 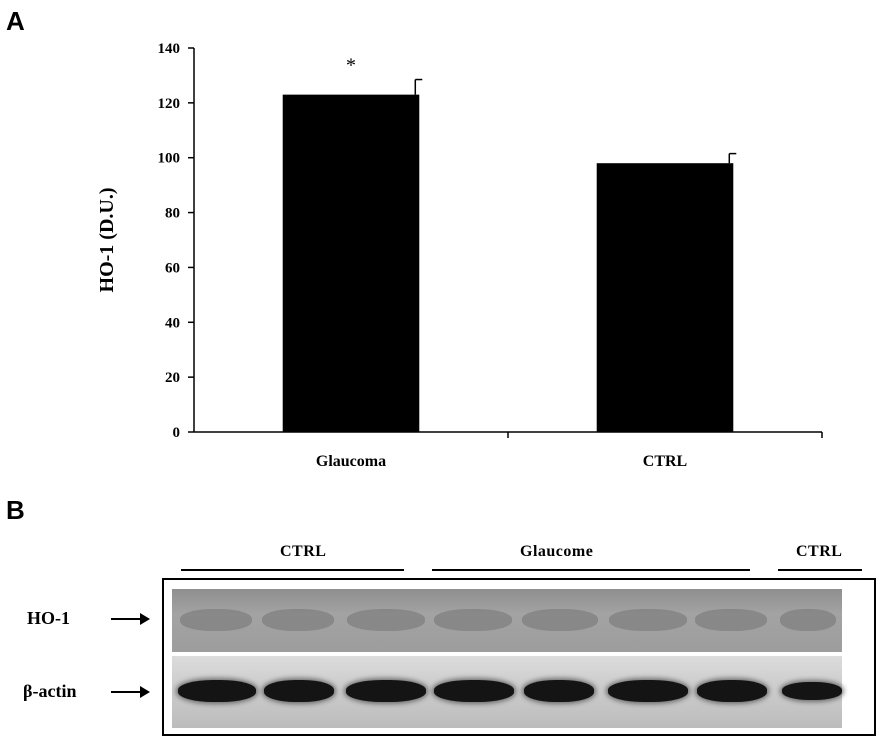 I want to click on y-axis-label: HO-1 (D.U.), so click(x=107, y=240).